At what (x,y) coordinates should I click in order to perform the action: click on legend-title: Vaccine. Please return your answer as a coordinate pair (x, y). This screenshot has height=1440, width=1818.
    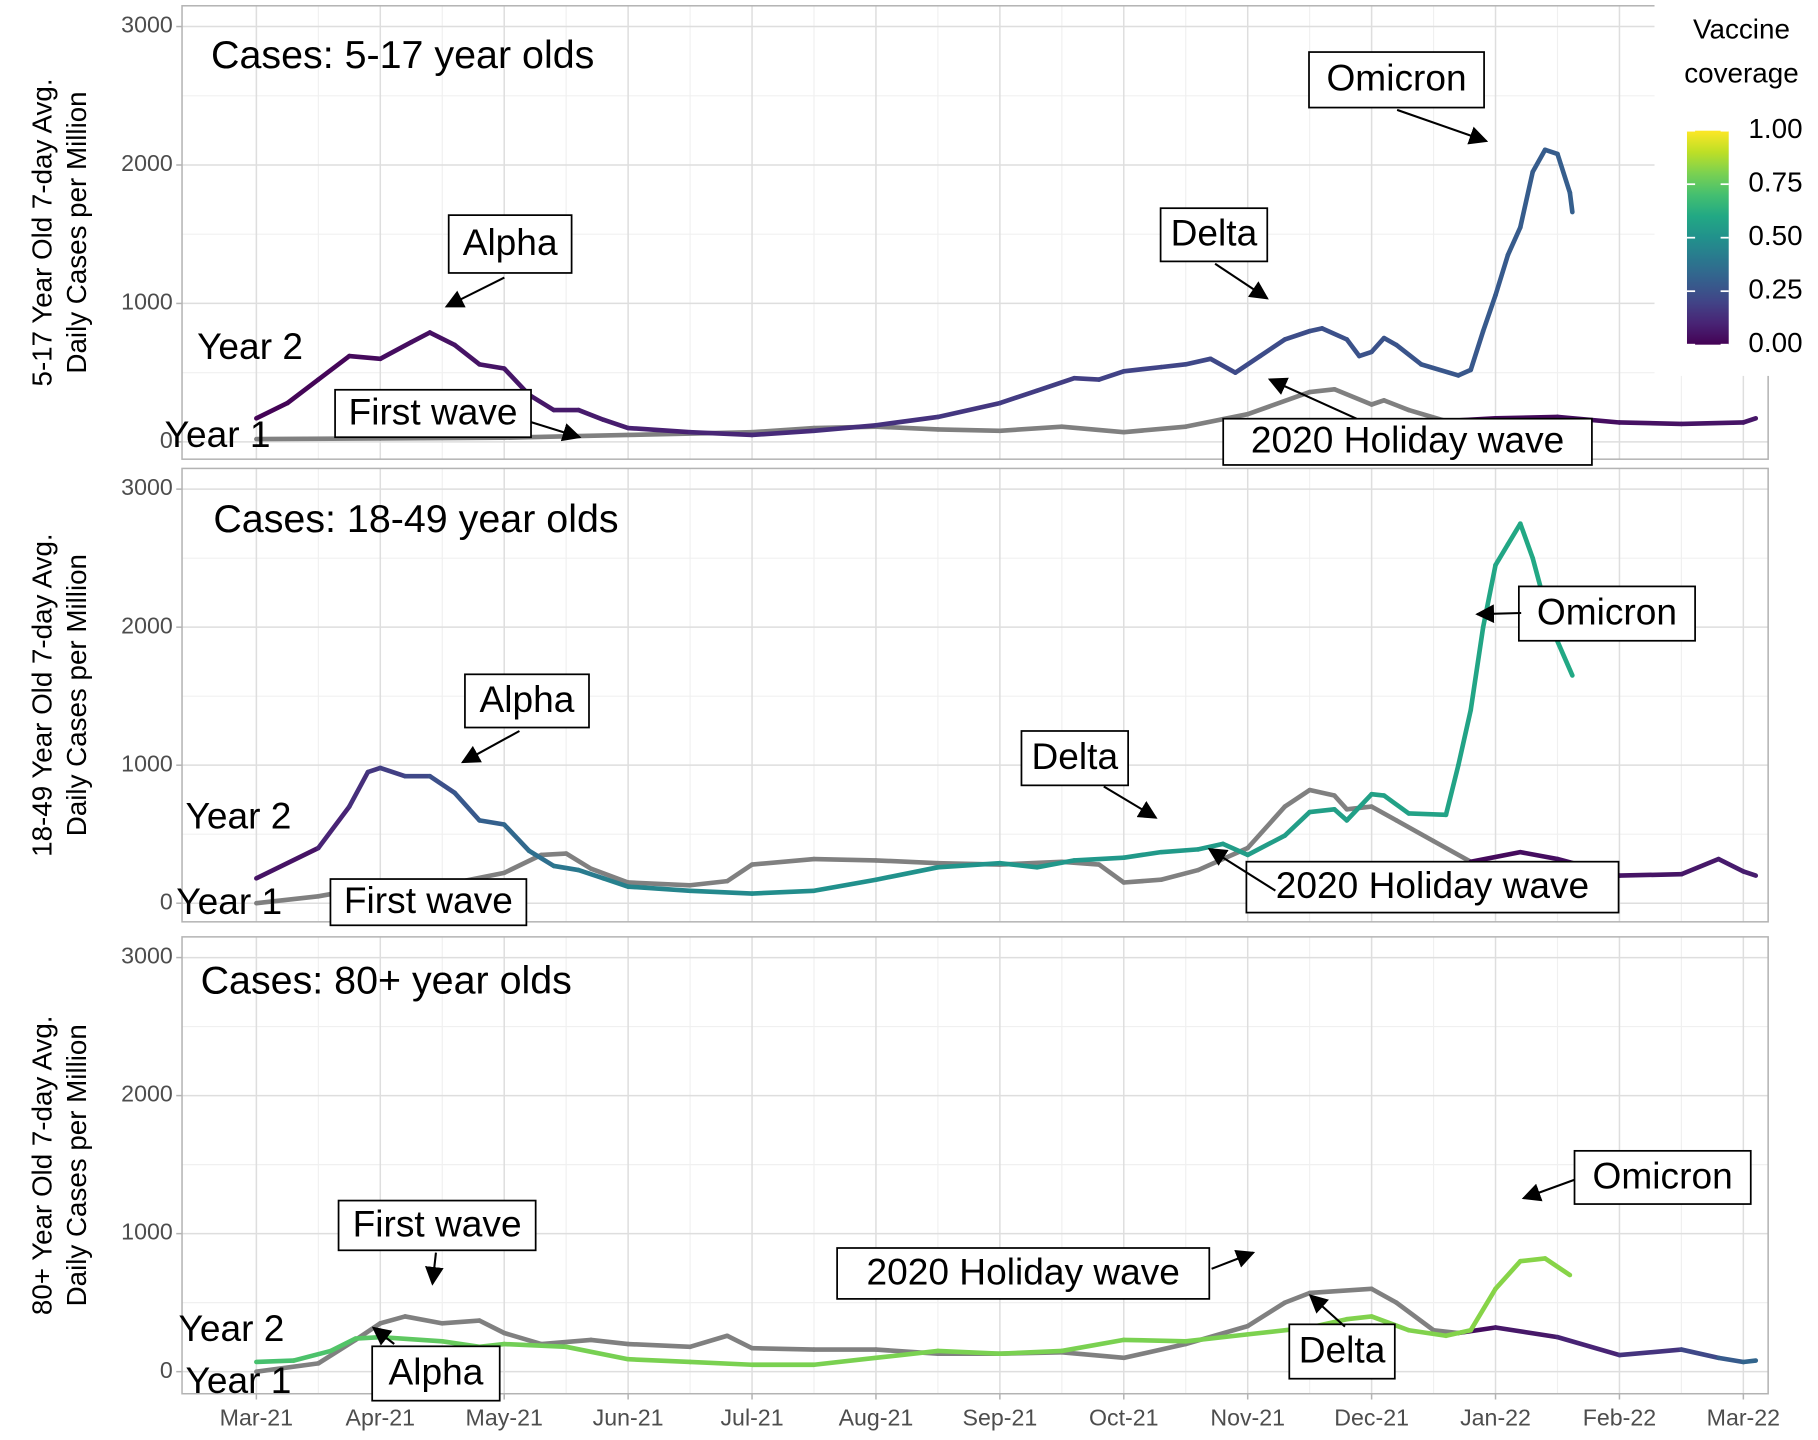
    Looking at the image, I should click on (1741, 29).